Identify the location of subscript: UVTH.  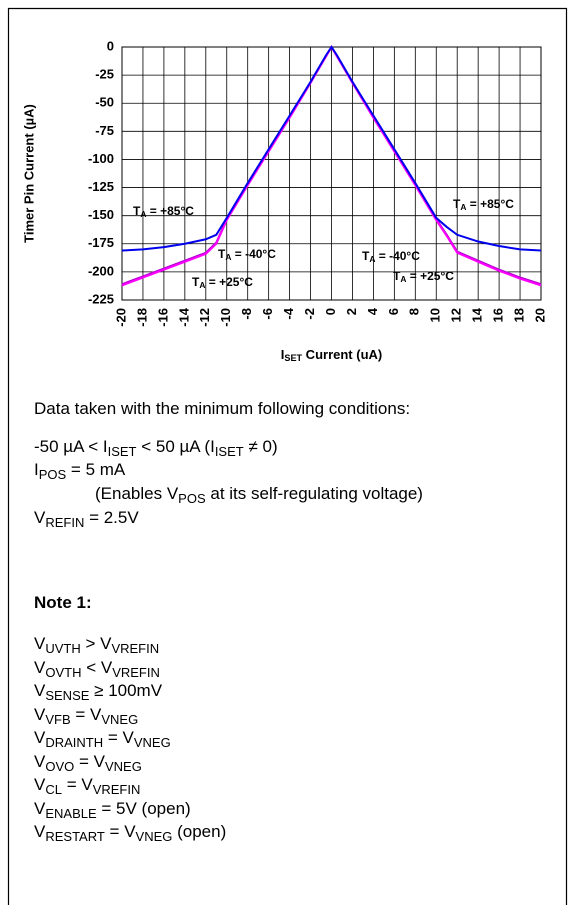
(63, 648).